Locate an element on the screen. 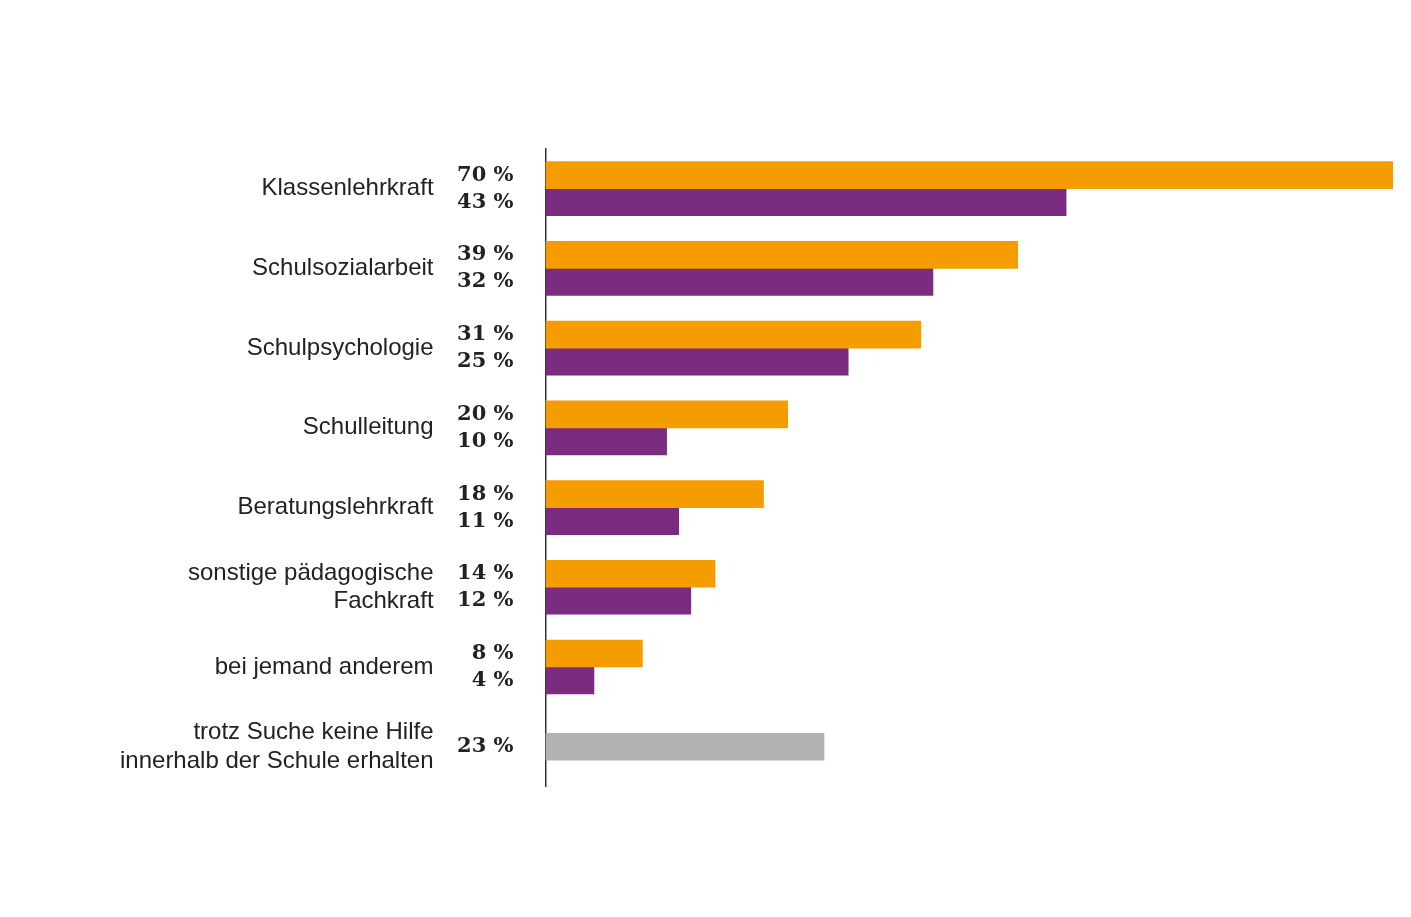  data-label: 4 % is located at coordinates (492, 678).